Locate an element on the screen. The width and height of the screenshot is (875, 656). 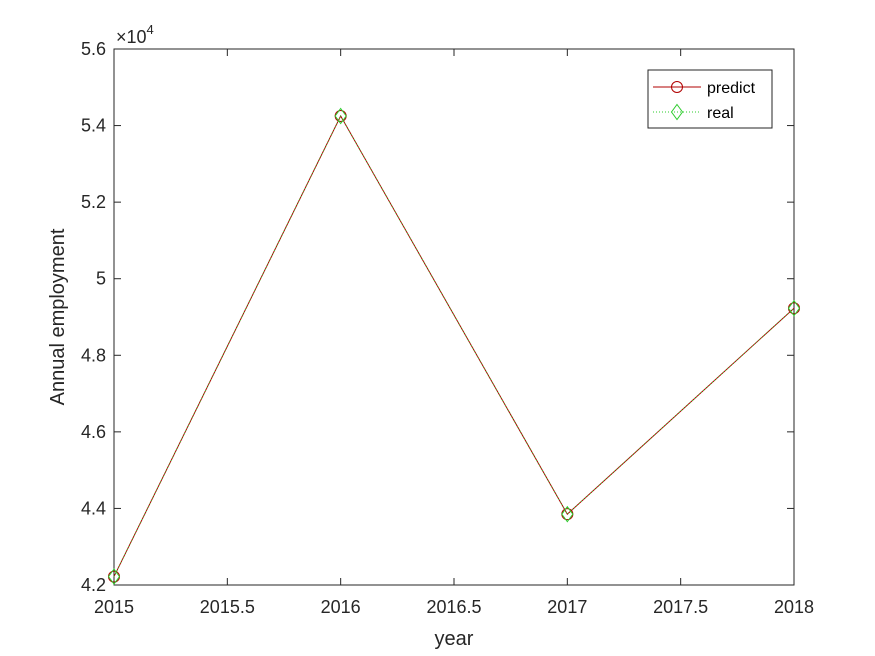
y-tick-label: 4.2 is located at coordinates (93, 585).